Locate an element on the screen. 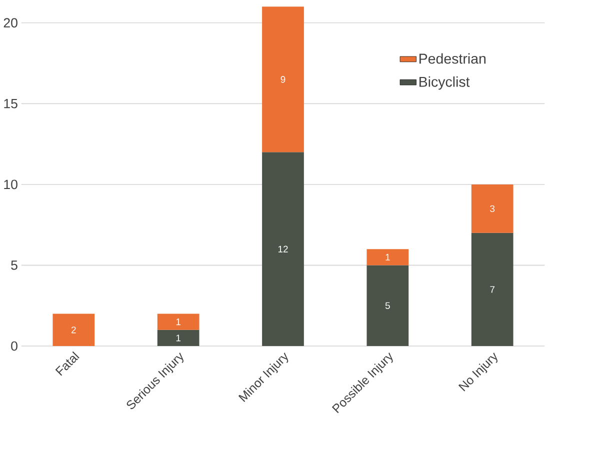 The image size is (597, 471). data-label: 7 is located at coordinates (492, 289).